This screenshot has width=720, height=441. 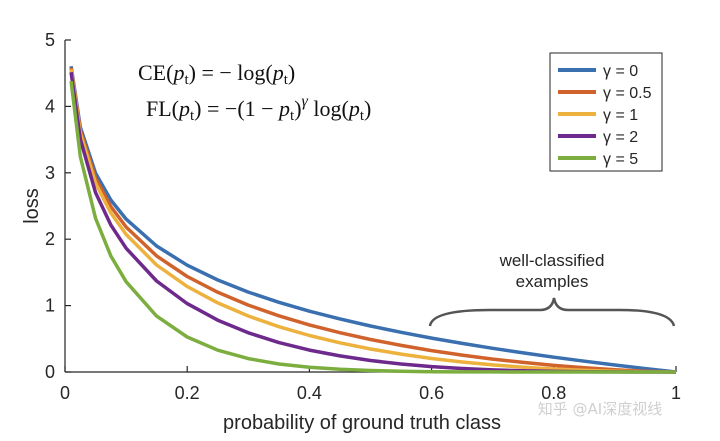 What do you see at coordinates (627, 93) in the screenshot?
I see `legend-label: γ = 0.5` at bounding box center [627, 93].